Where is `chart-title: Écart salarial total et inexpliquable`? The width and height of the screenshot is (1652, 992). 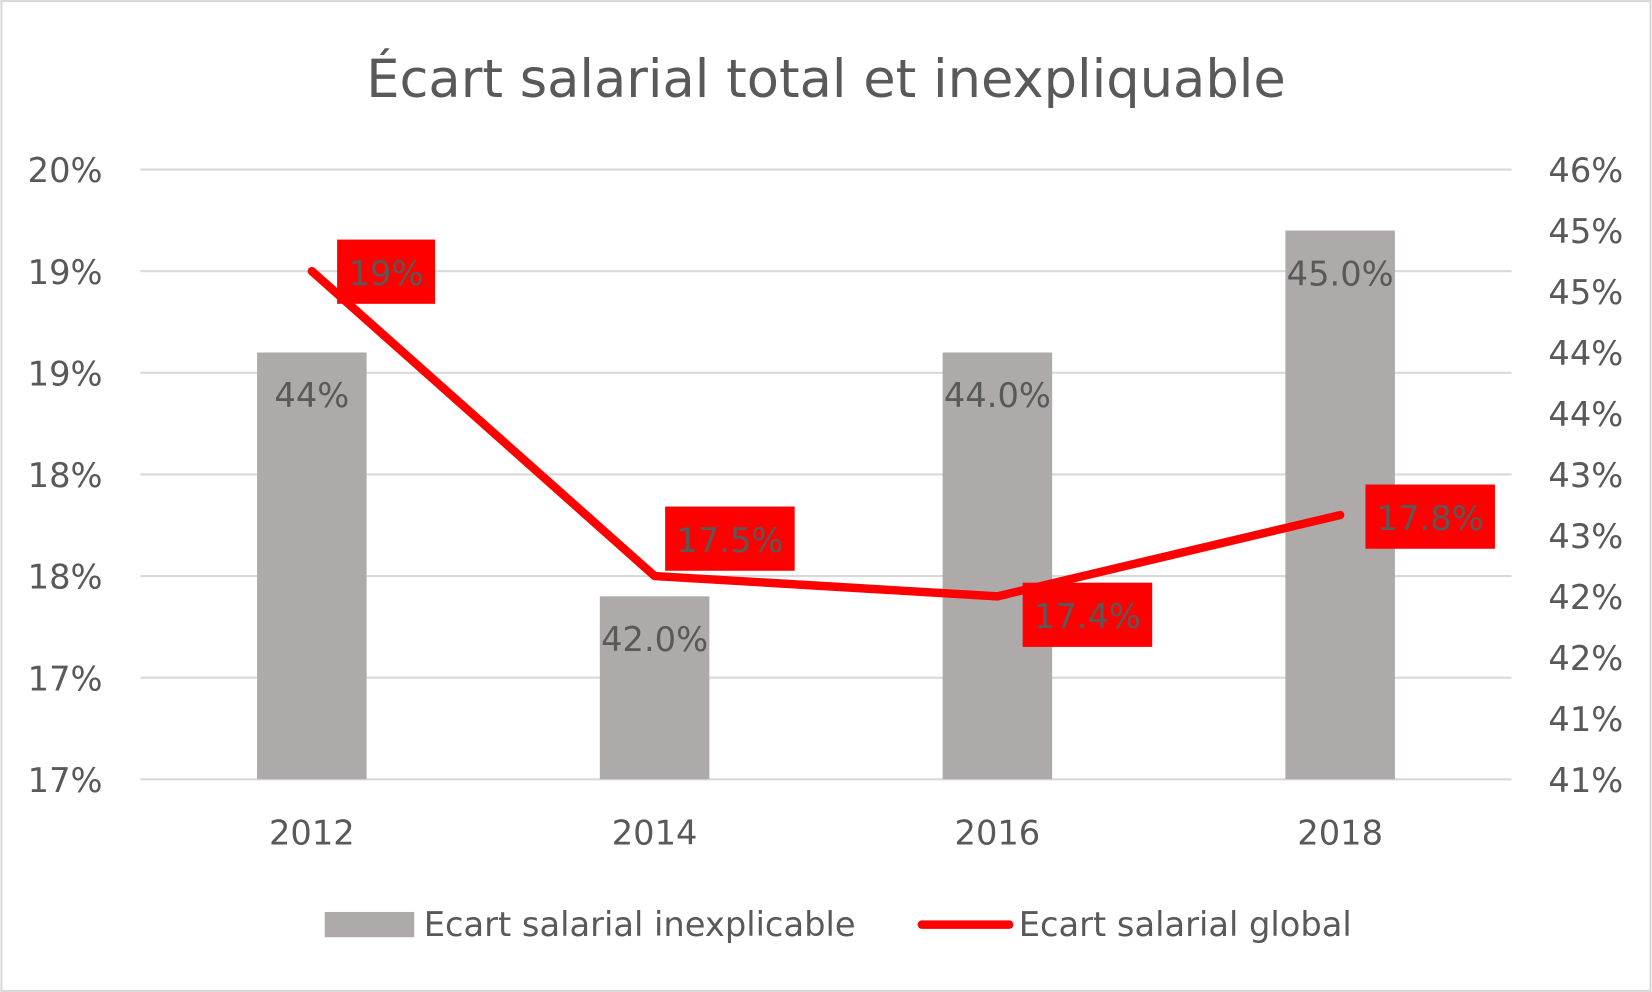
chart-title: Écart salarial total et inexpliquable is located at coordinates (826, 78).